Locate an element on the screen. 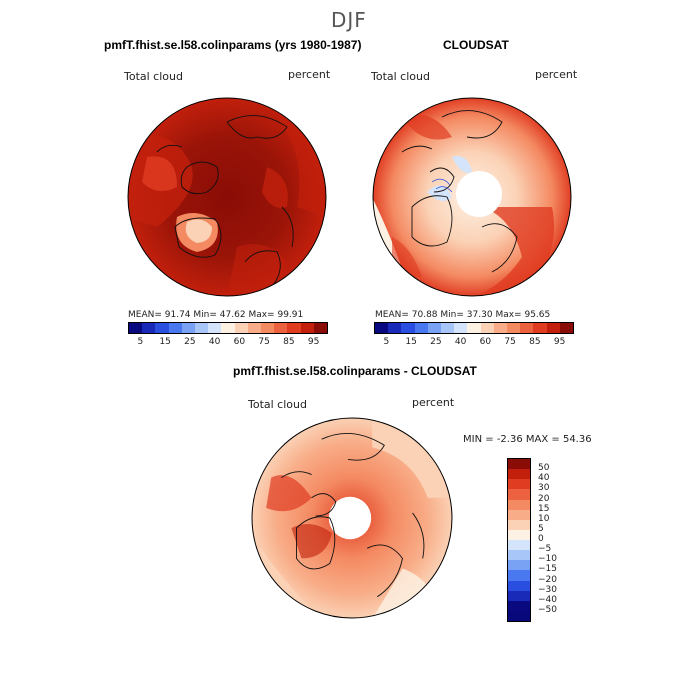 This screenshot has height=700, width=700. colorbar-tick-label: −40 is located at coordinates (547, 599).